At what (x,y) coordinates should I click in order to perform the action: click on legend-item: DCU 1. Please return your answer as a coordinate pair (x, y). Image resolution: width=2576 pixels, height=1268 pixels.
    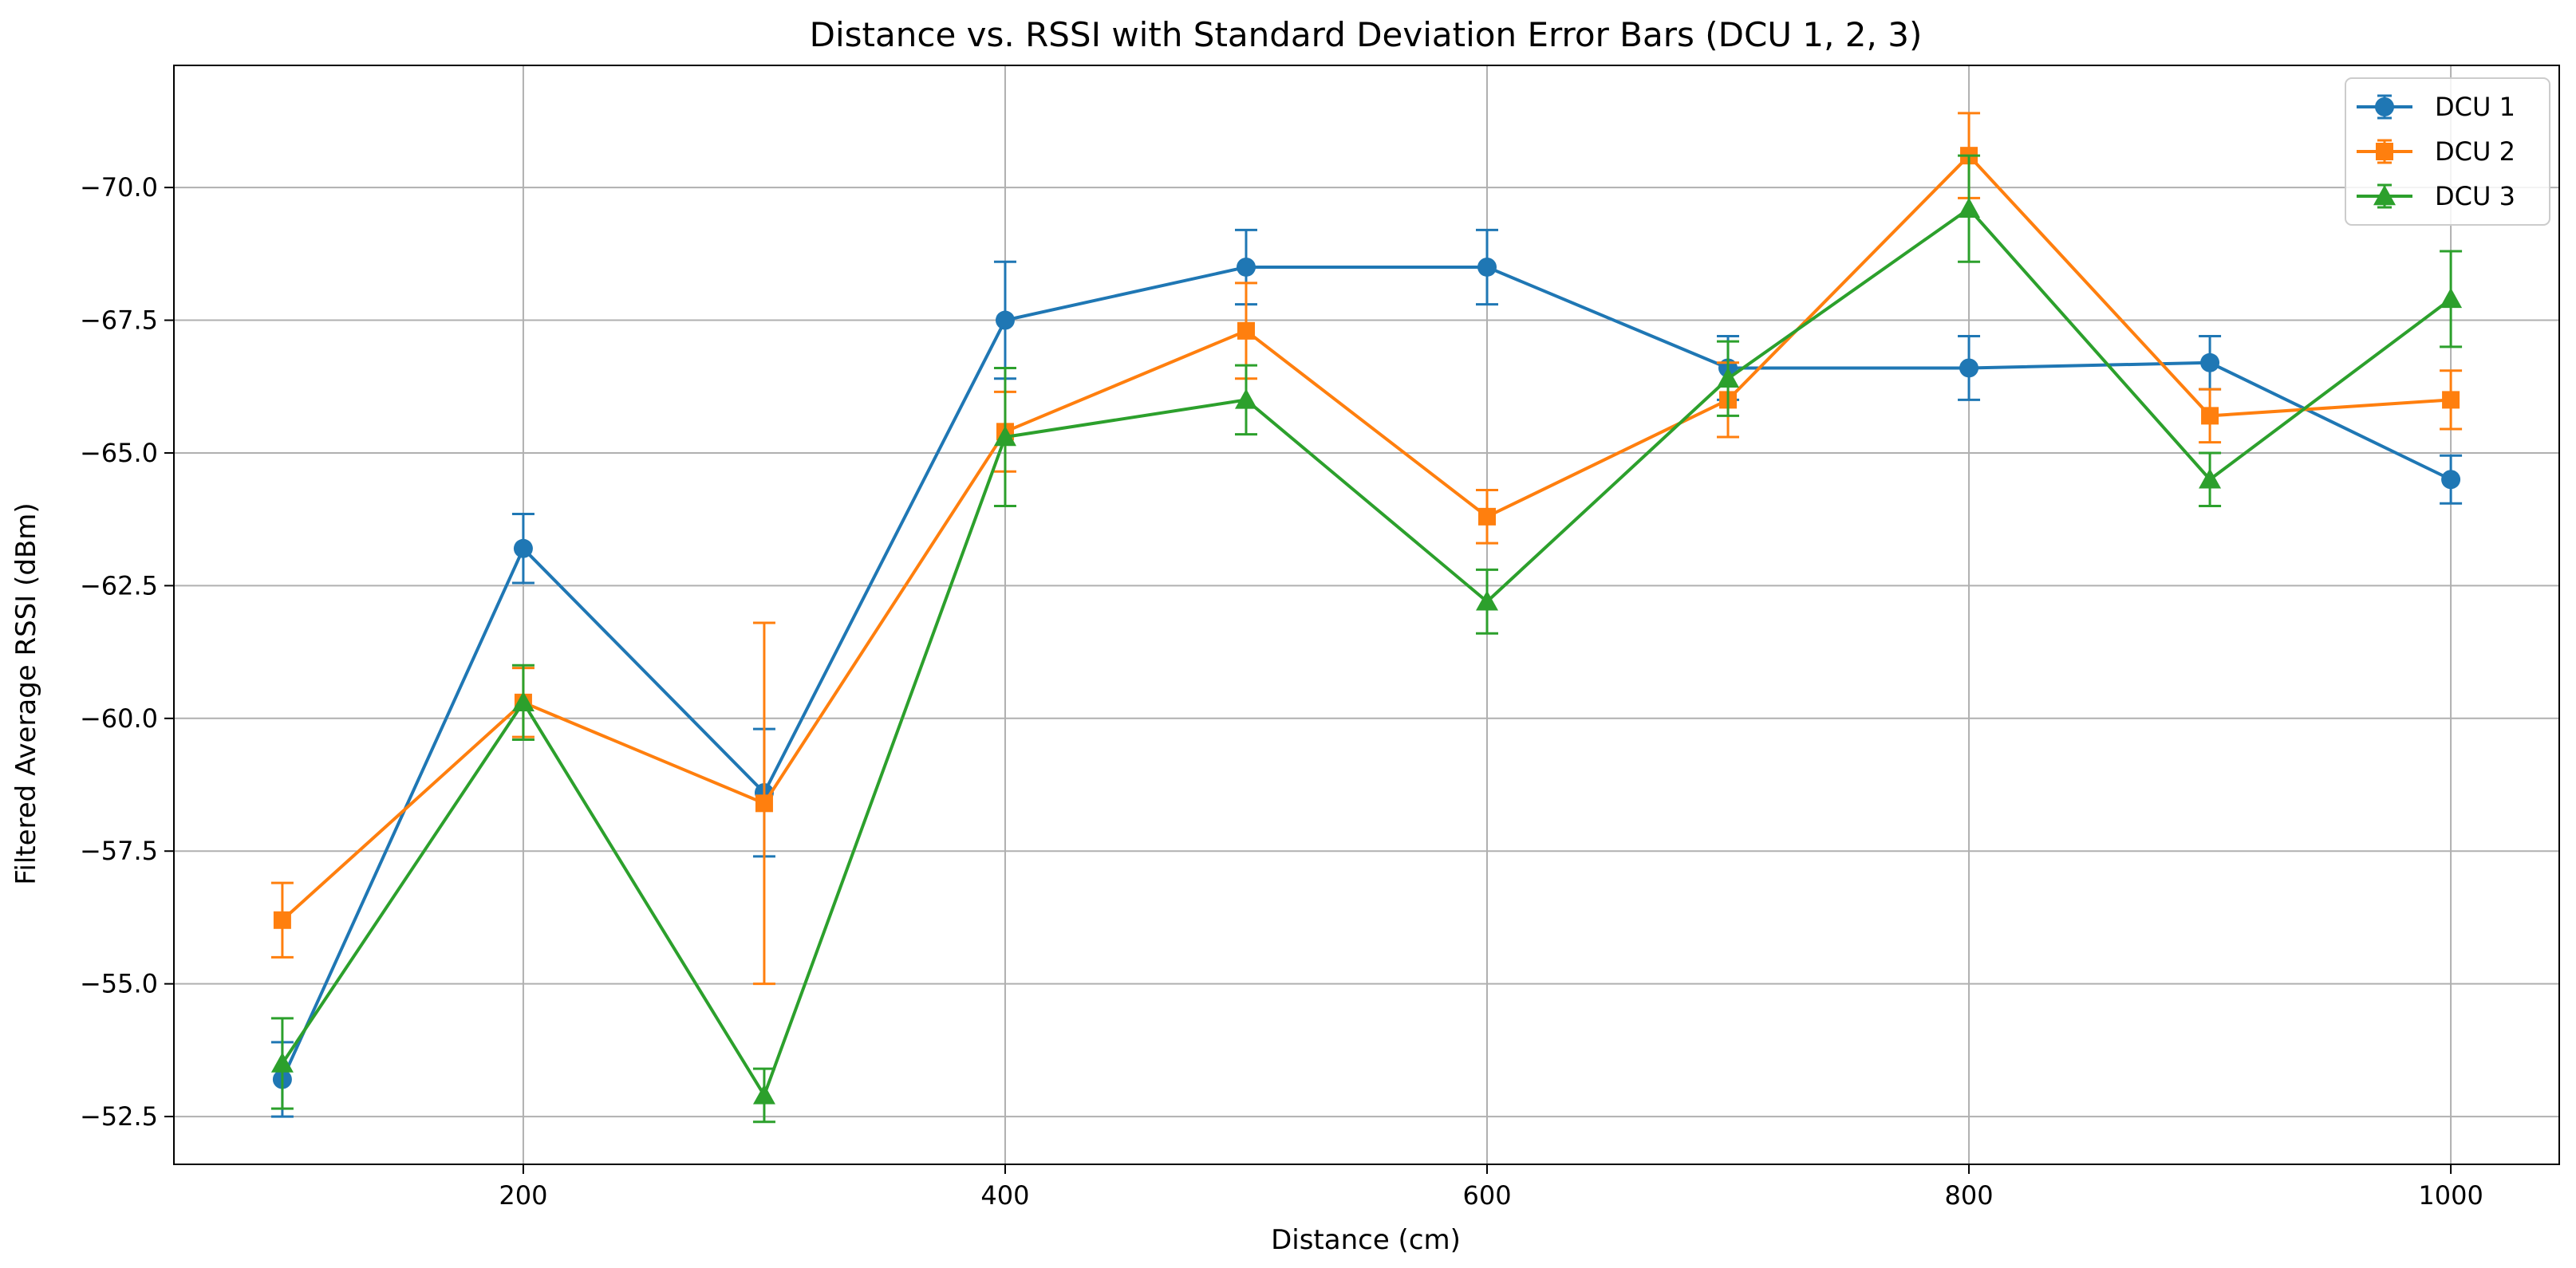
    Looking at the image, I should click on (2436, 107).